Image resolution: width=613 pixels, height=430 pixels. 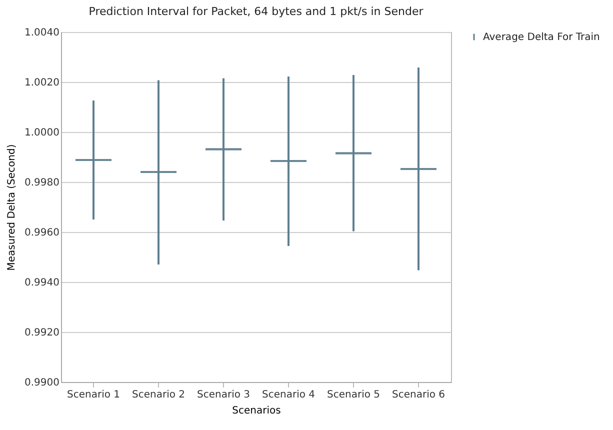 I want to click on x-tick-label: Scenario 5, so click(x=353, y=395).